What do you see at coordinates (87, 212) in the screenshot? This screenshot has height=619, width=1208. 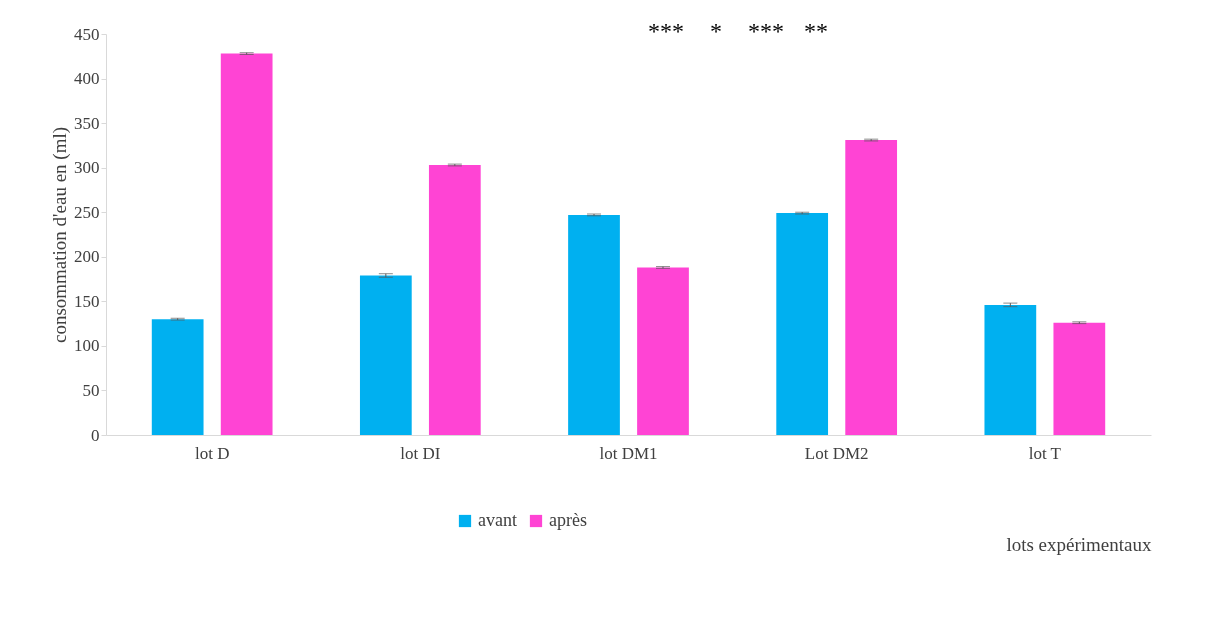 I see `y-tick-label: 250` at bounding box center [87, 212].